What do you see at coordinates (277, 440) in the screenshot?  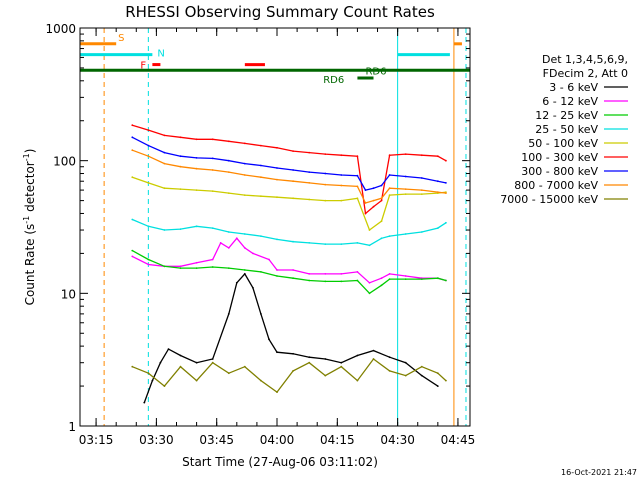 I see `x-tick-label: 04:00` at bounding box center [277, 440].